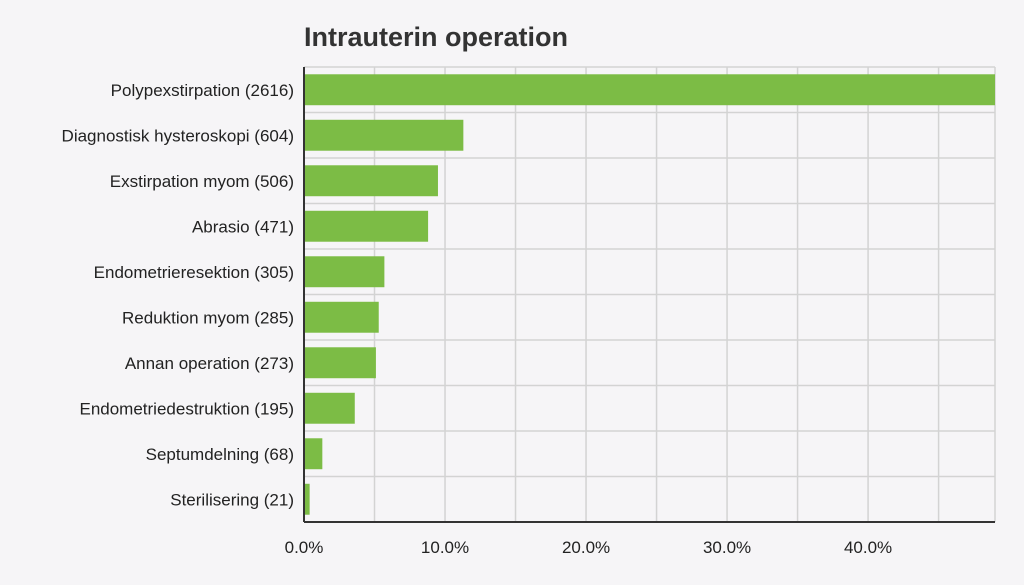  Describe the element at coordinates (208, 317) in the screenshot. I see `category-label: Reduktion myom (285)` at that location.